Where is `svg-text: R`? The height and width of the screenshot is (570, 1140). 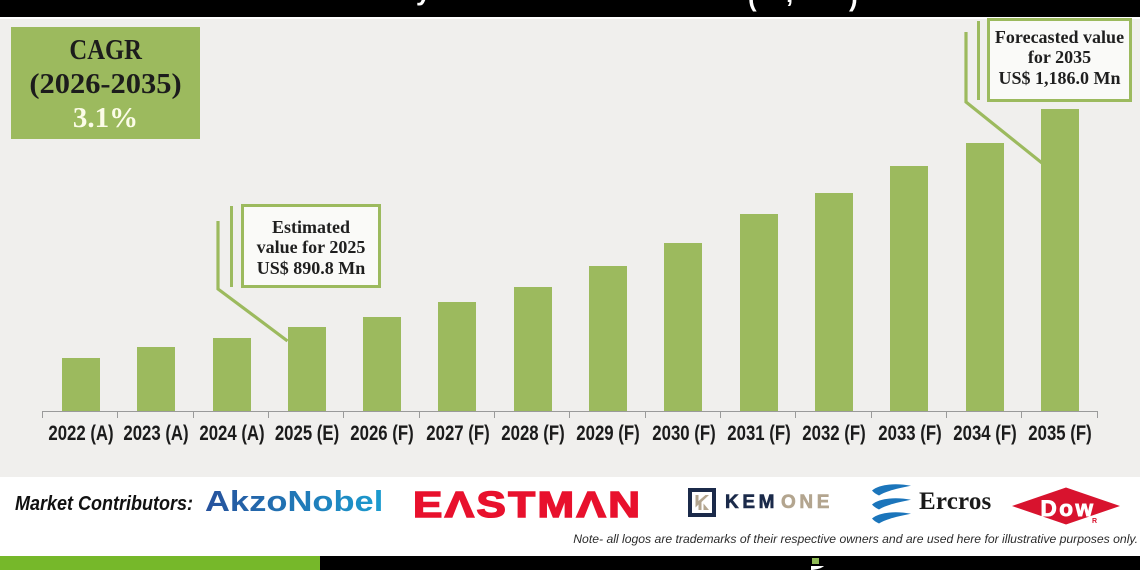
svg-text: R is located at coordinates (1094, 520).